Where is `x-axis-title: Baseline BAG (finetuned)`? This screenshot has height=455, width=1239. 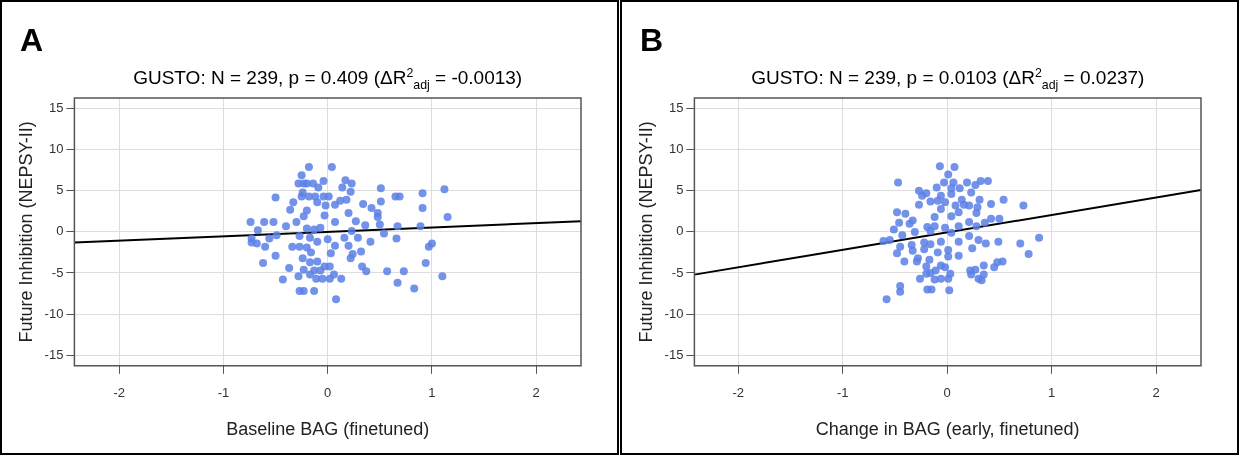
x-axis-title: Baseline BAG (finetuned) is located at coordinates (328, 429).